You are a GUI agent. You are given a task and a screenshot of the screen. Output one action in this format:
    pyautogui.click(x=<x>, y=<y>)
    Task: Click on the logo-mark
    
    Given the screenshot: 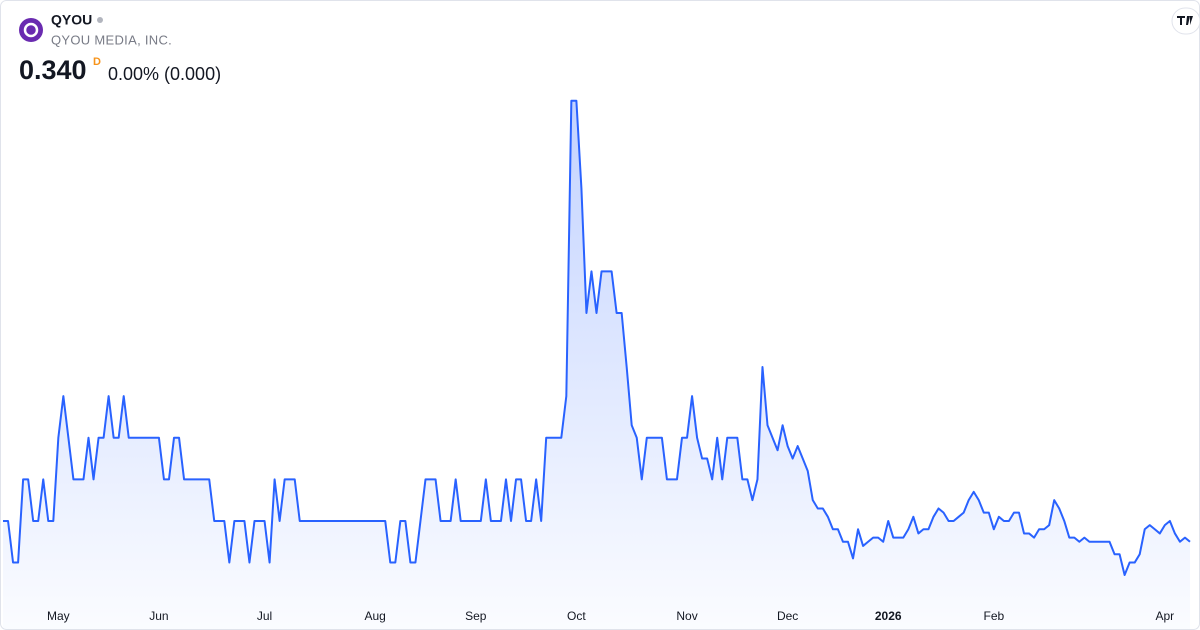 What is the action you would take?
    pyautogui.click(x=31, y=30)
    